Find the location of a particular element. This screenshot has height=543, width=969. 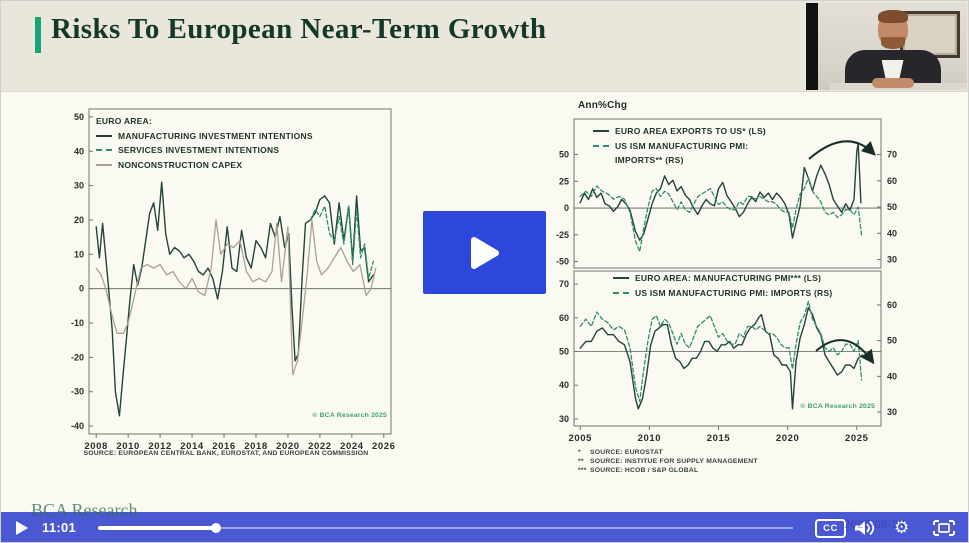

play-pause-button is located at coordinates (22, 528).